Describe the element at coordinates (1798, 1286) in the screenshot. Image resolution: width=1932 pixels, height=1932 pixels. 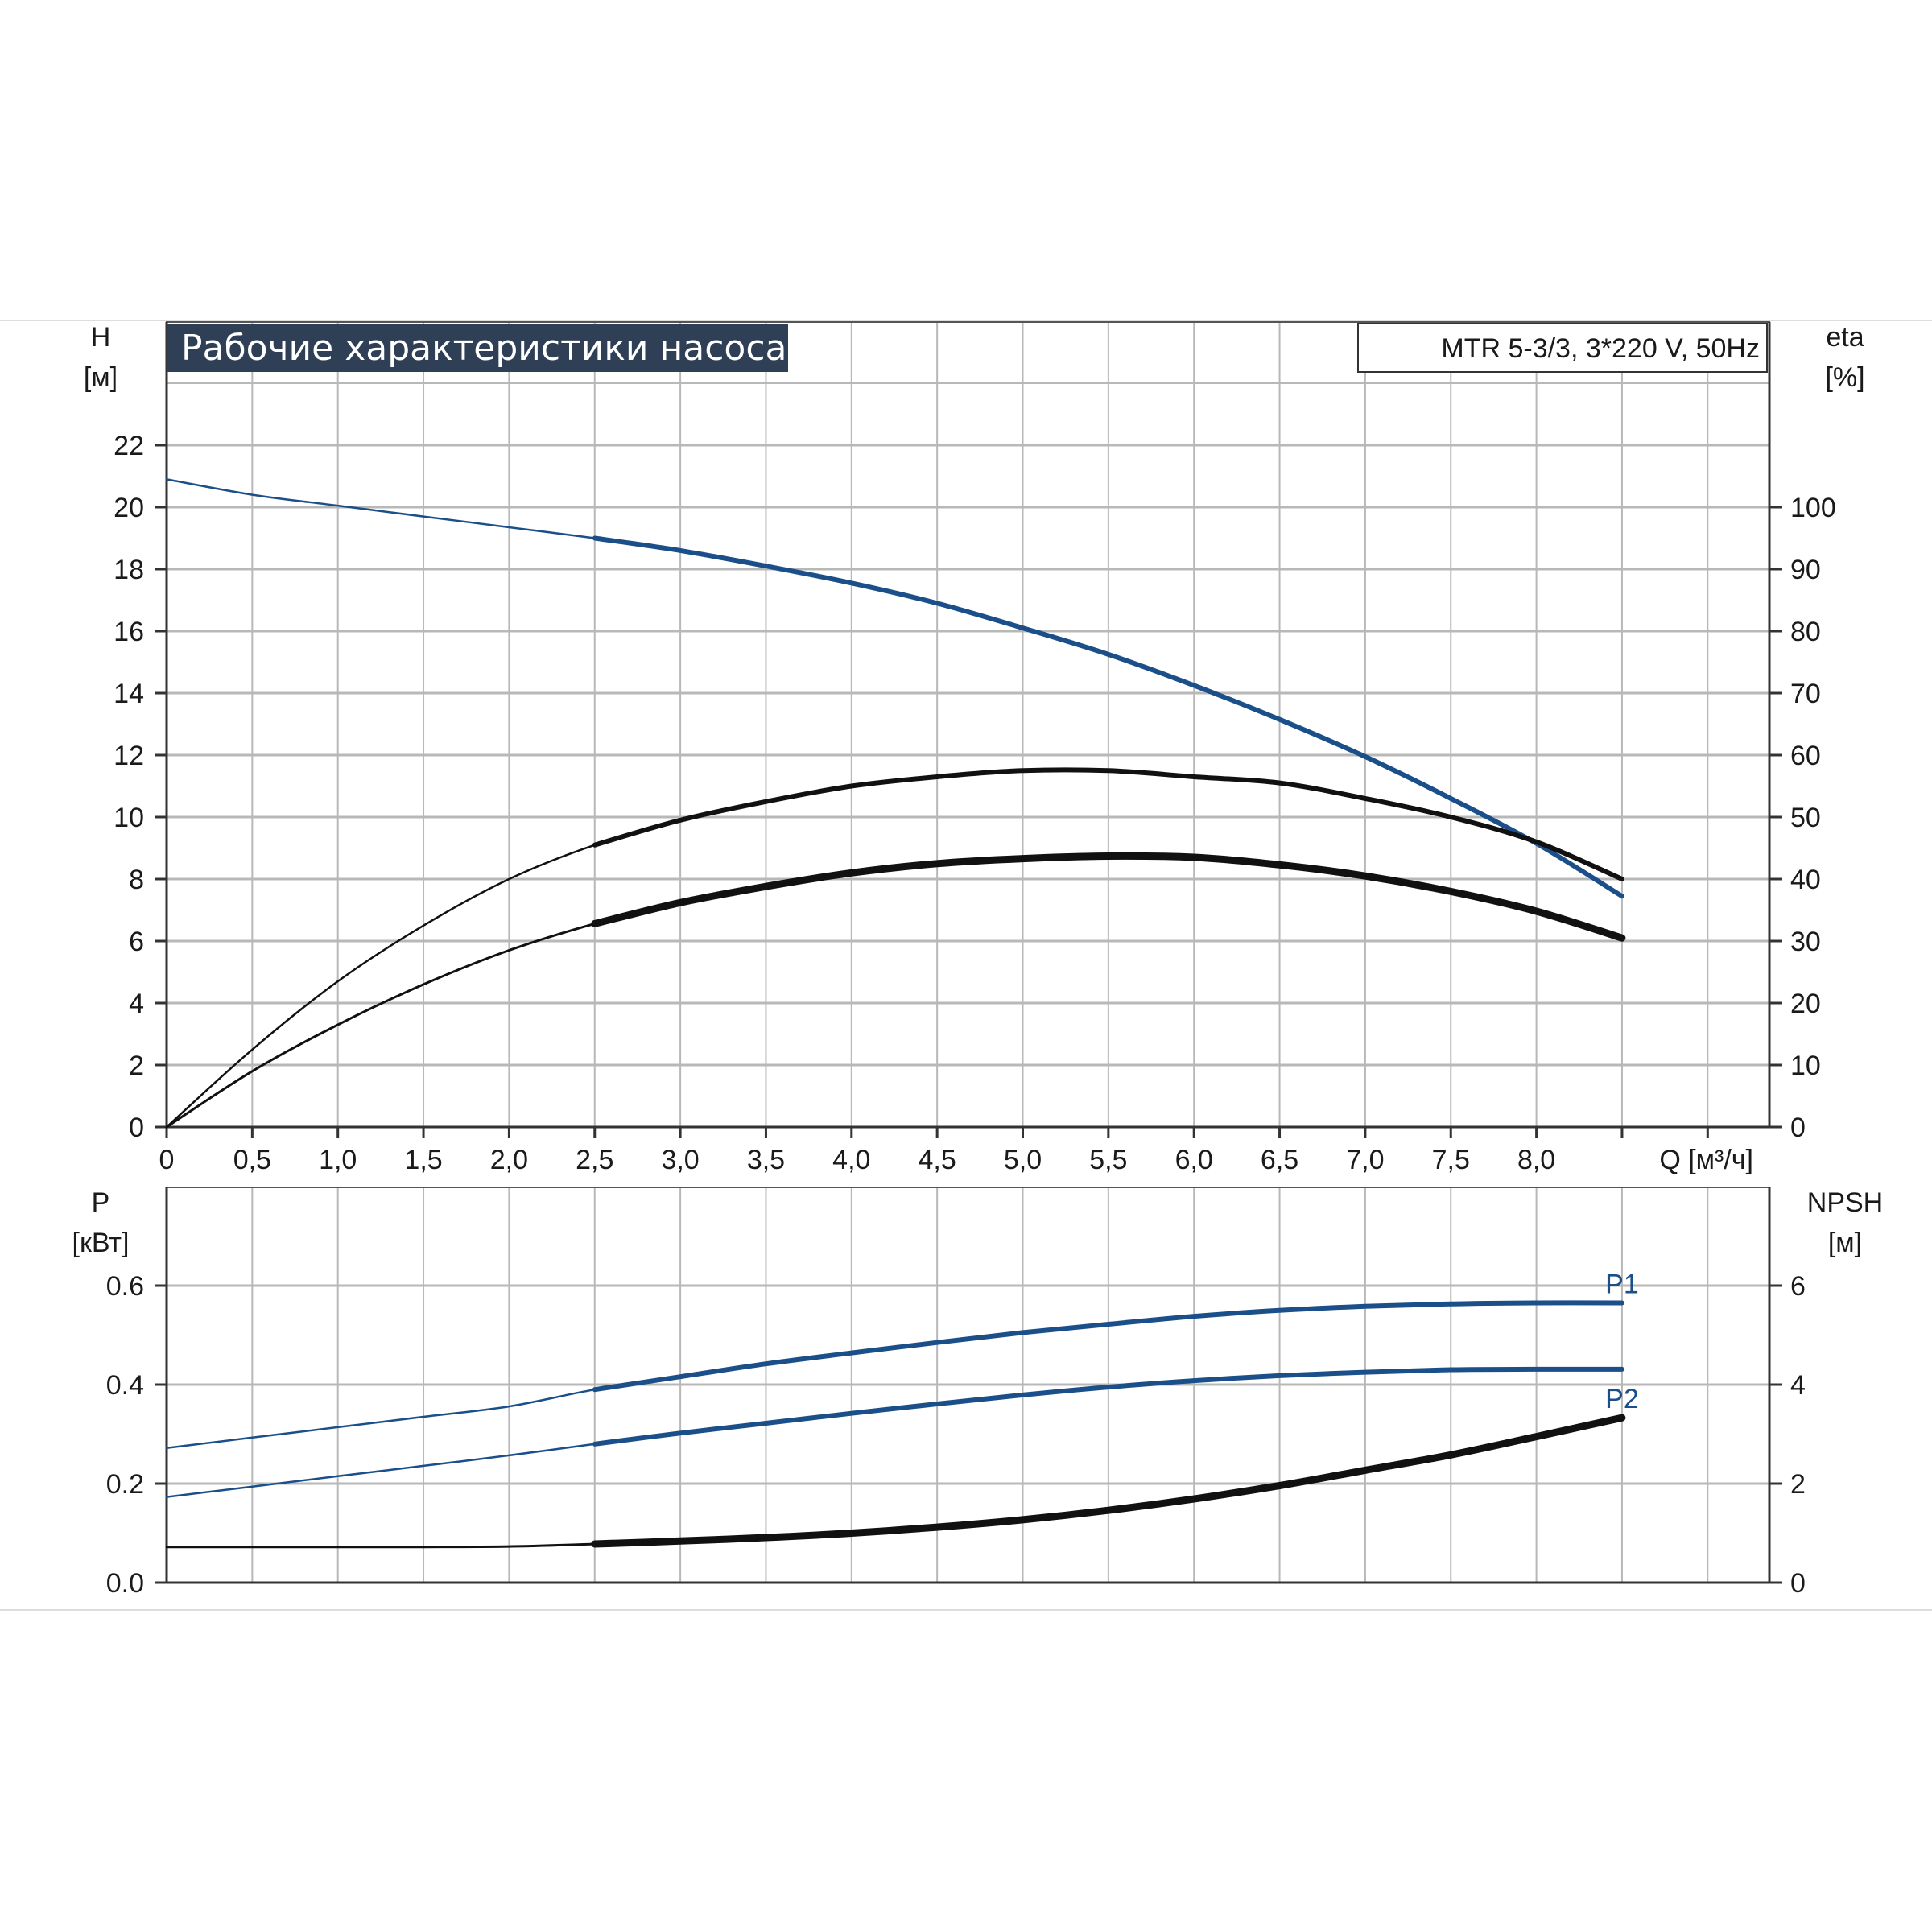
I see `bottom-right-tick-label: 6` at that location.